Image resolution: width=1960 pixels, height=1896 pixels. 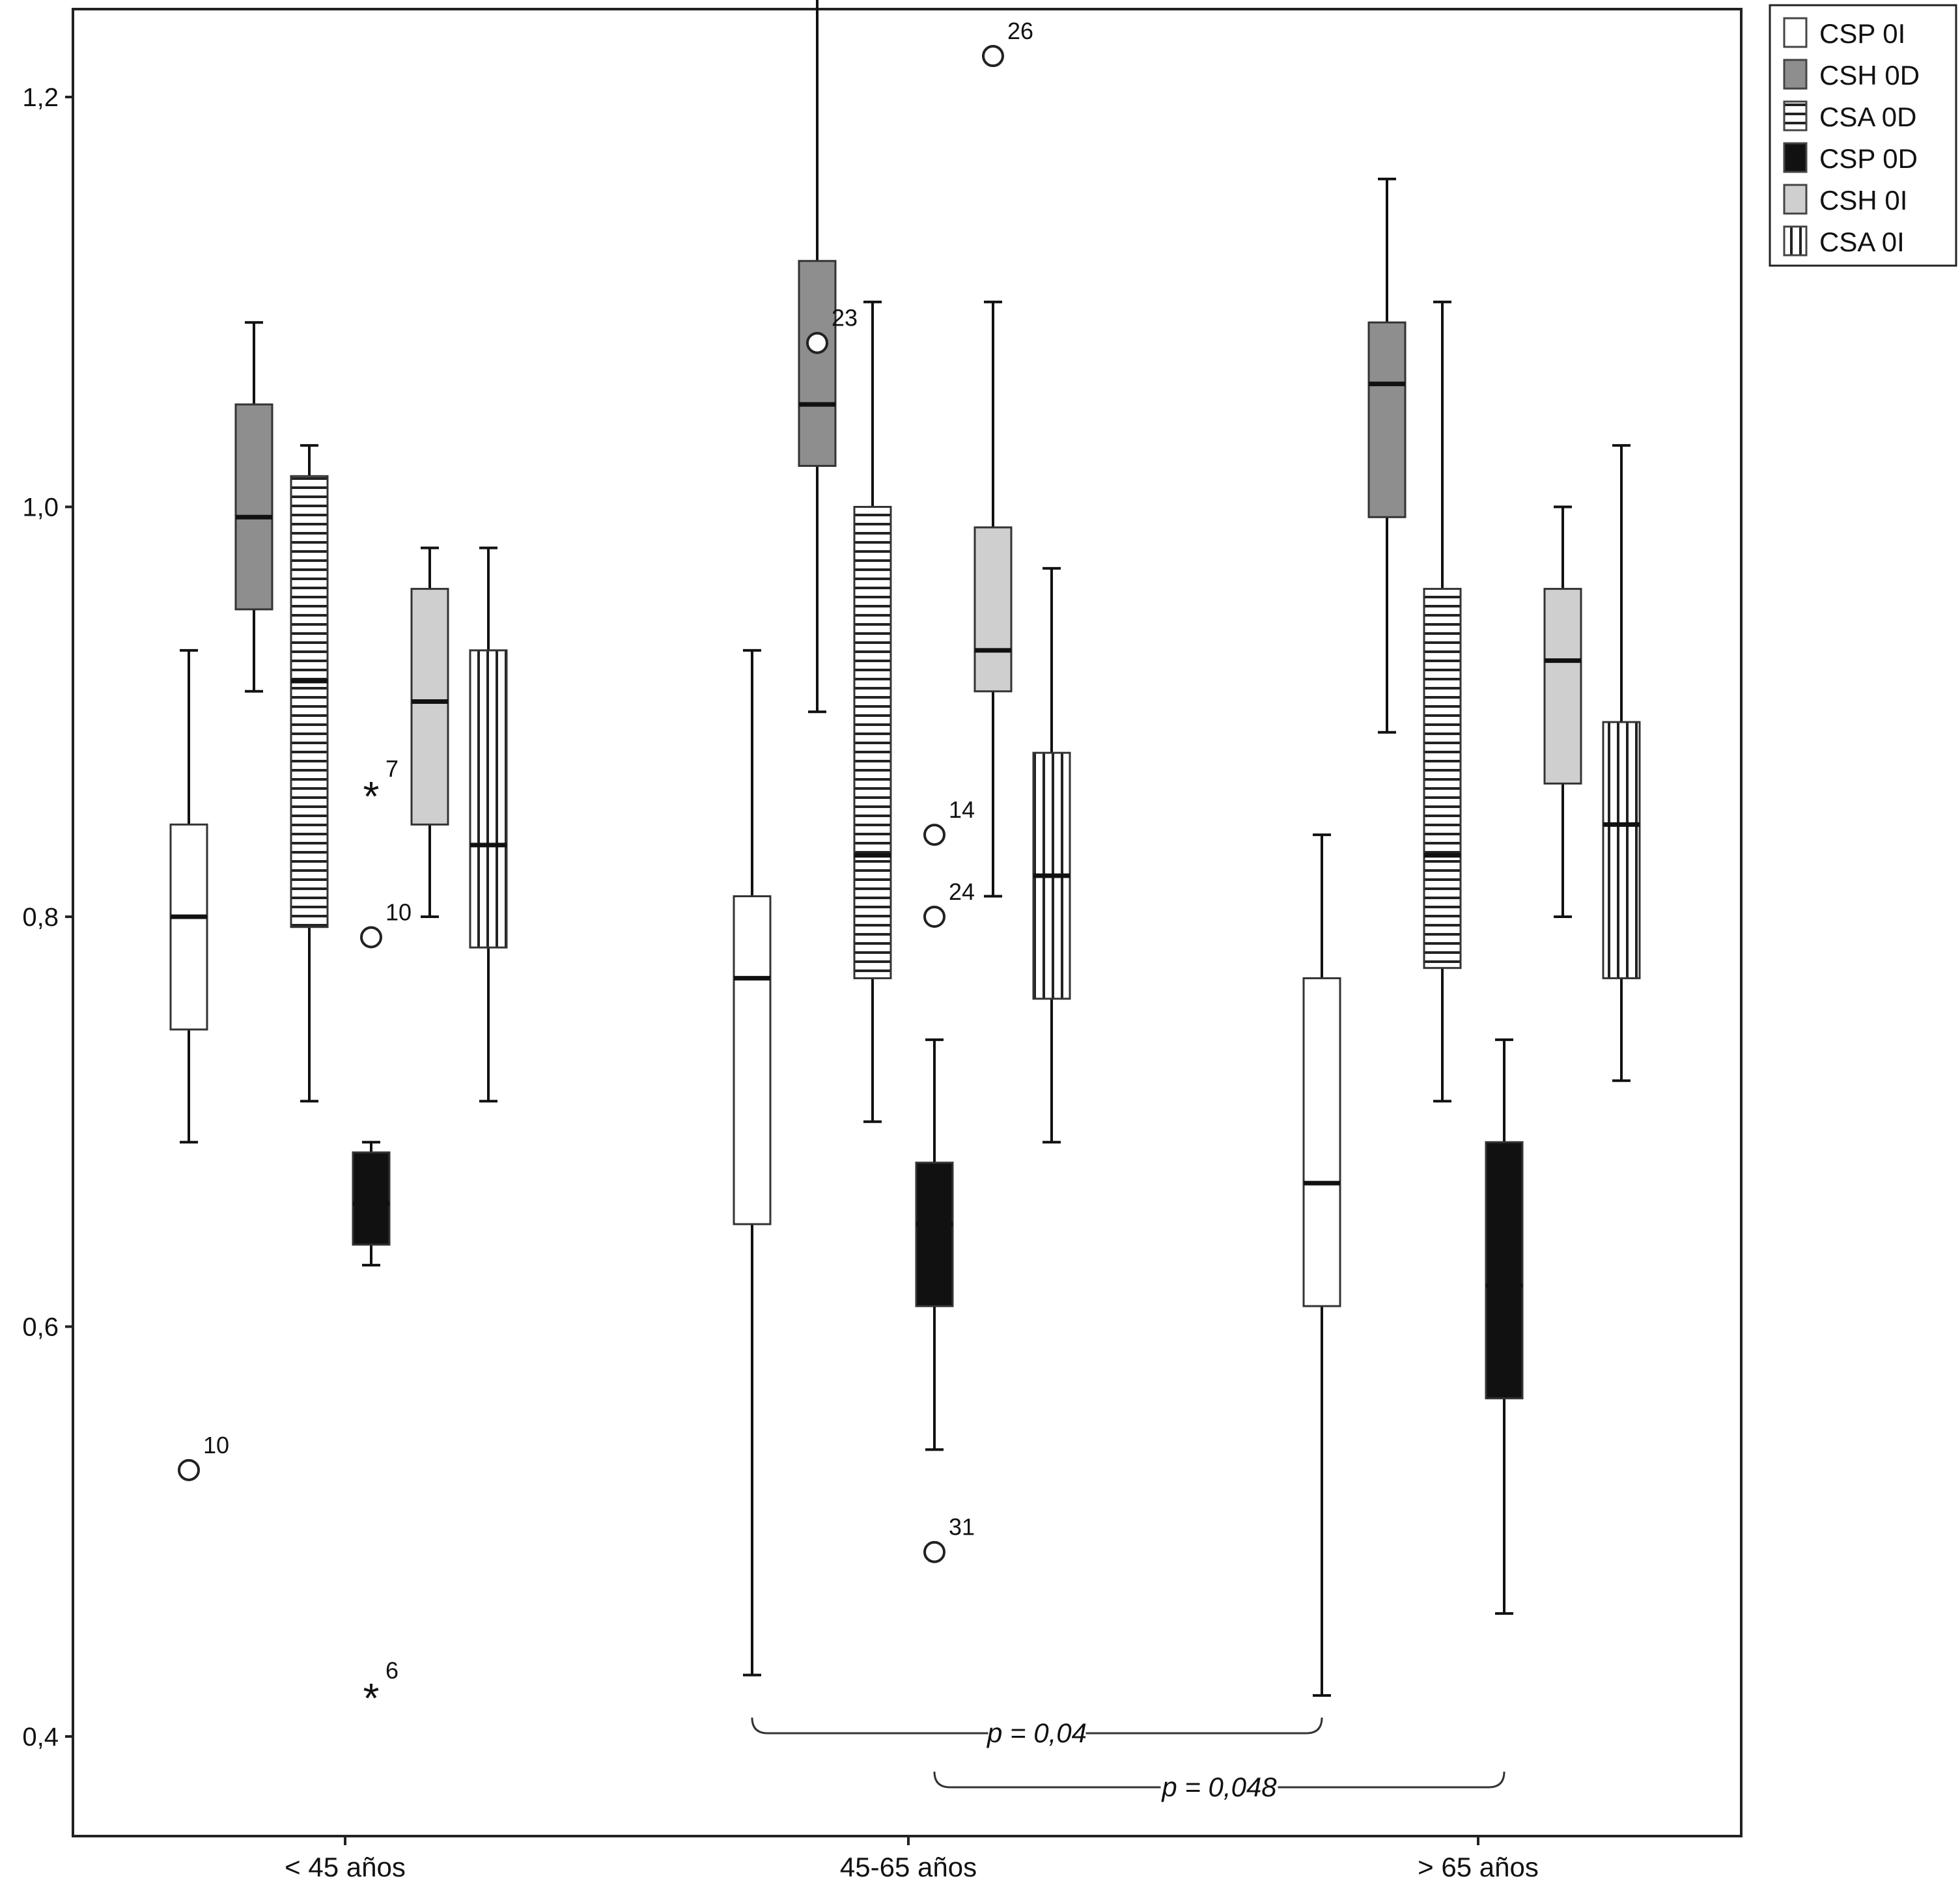 I want to click on legend-label: CSA 0I, so click(x=1862, y=242).